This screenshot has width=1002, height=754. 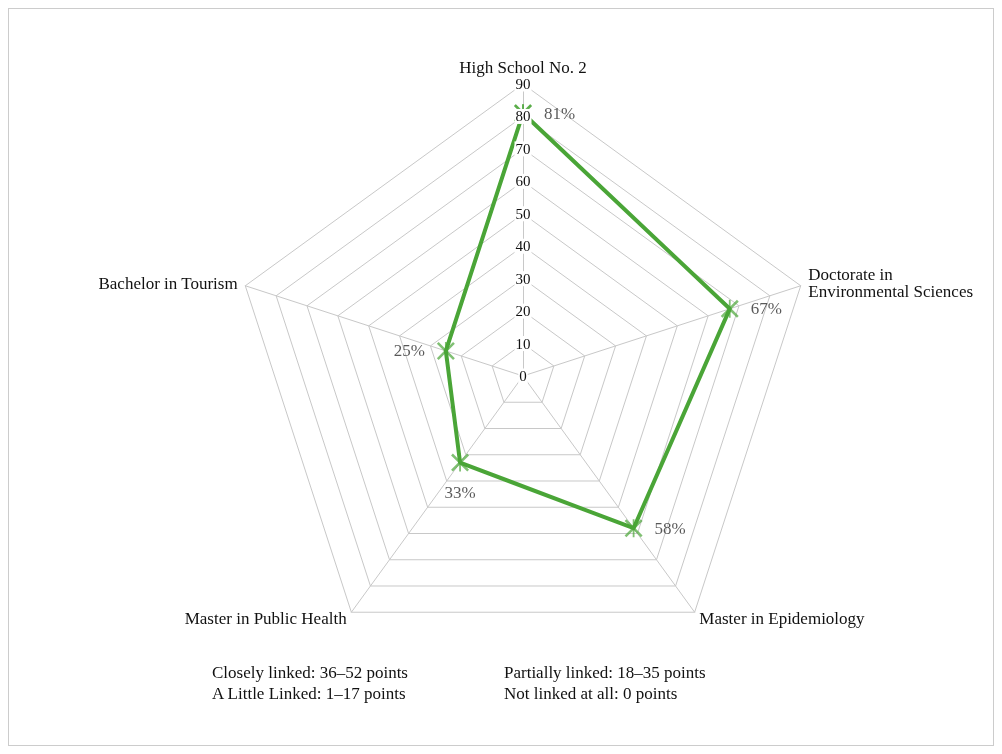 What do you see at coordinates (560, 113) in the screenshot?
I see `data-label: 81%` at bounding box center [560, 113].